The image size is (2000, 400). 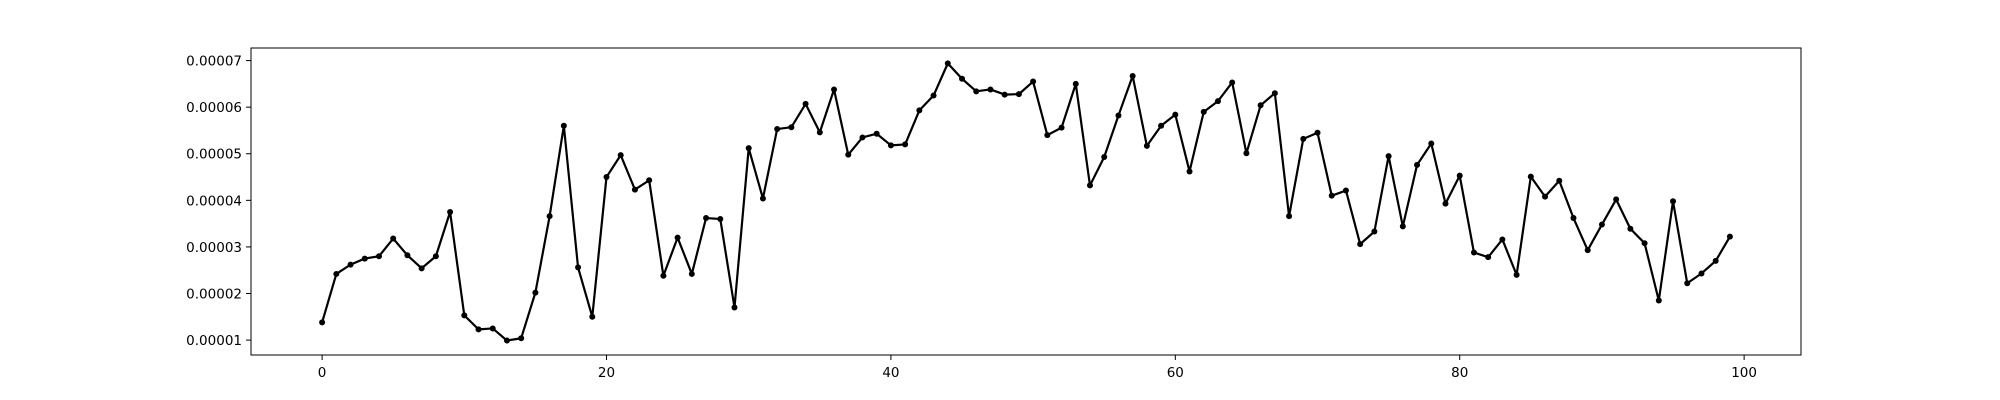 What do you see at coordinates (1175, 373) in the screenshot?
I see `x-tick-label: 60` at bounding box center [1175, 373].